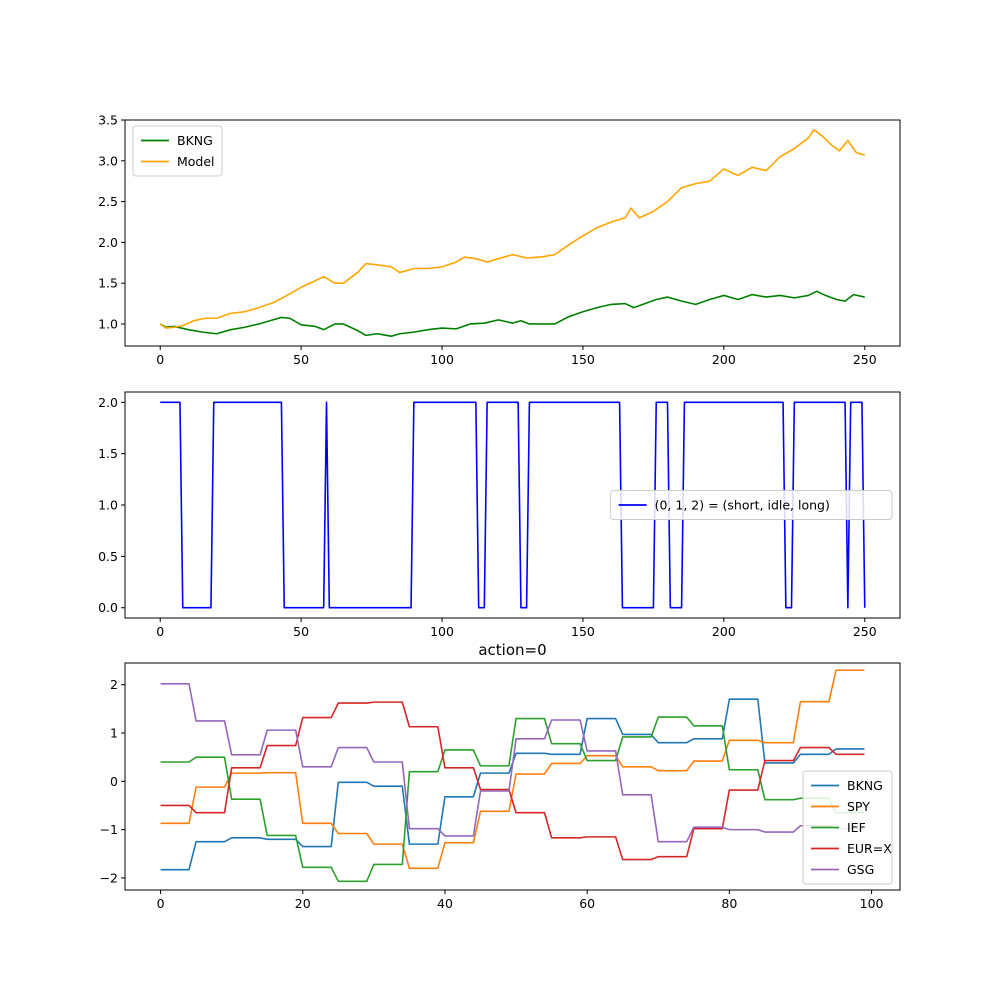 The width and height of the screenshot is (1000, 1000). What do you see at coordinates (114, 733) in the screenshot?
I see `y-tick-label: 1` at bounding box center [114, 733].